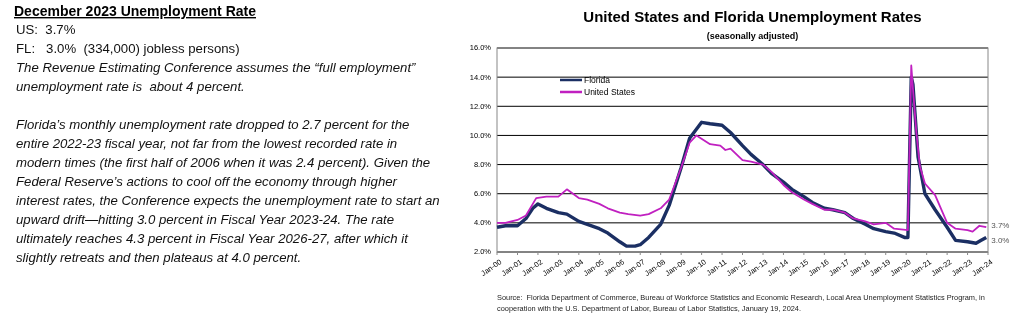 Image resolution: width=1019 pixels, height=324 pixels. Describe the element at coordinates (46, 30) in the screenshot. I see `text: US: 3.7%` at that location.